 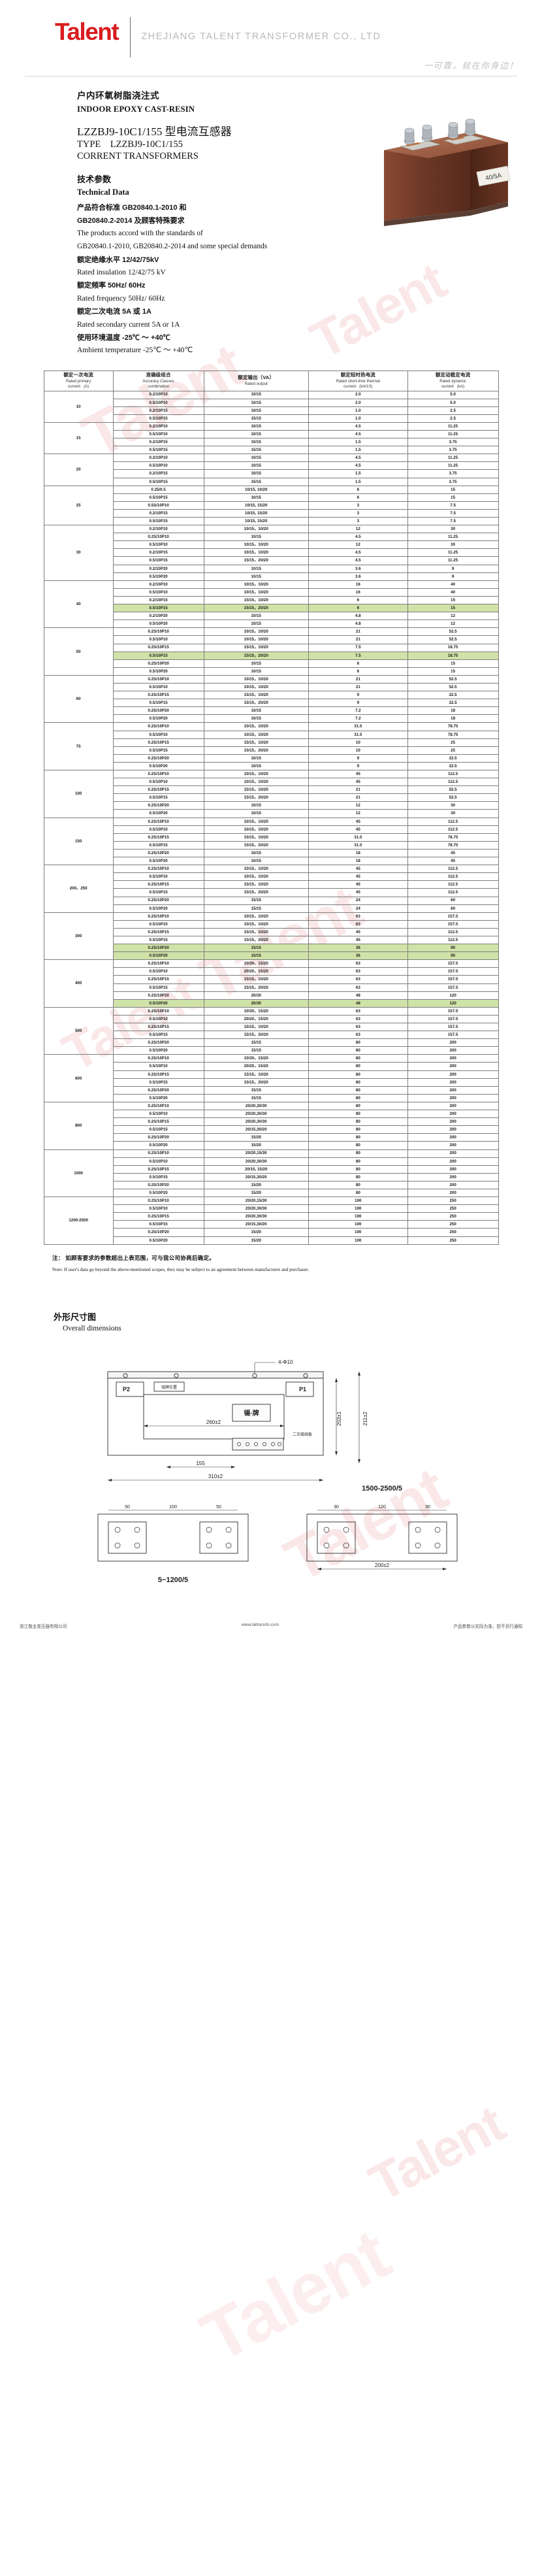 What do you see at coordinates (78, 374) in the screenshot?
I see `header-cn: 额定一次电流` at bounding box center [78, 374].